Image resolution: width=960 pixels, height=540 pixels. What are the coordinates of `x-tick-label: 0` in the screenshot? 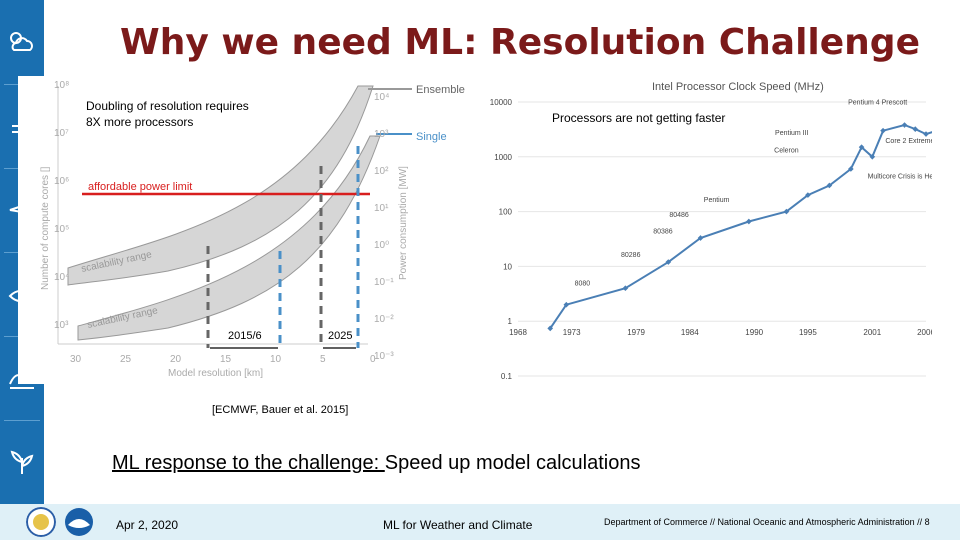 It's located at (373, 359).